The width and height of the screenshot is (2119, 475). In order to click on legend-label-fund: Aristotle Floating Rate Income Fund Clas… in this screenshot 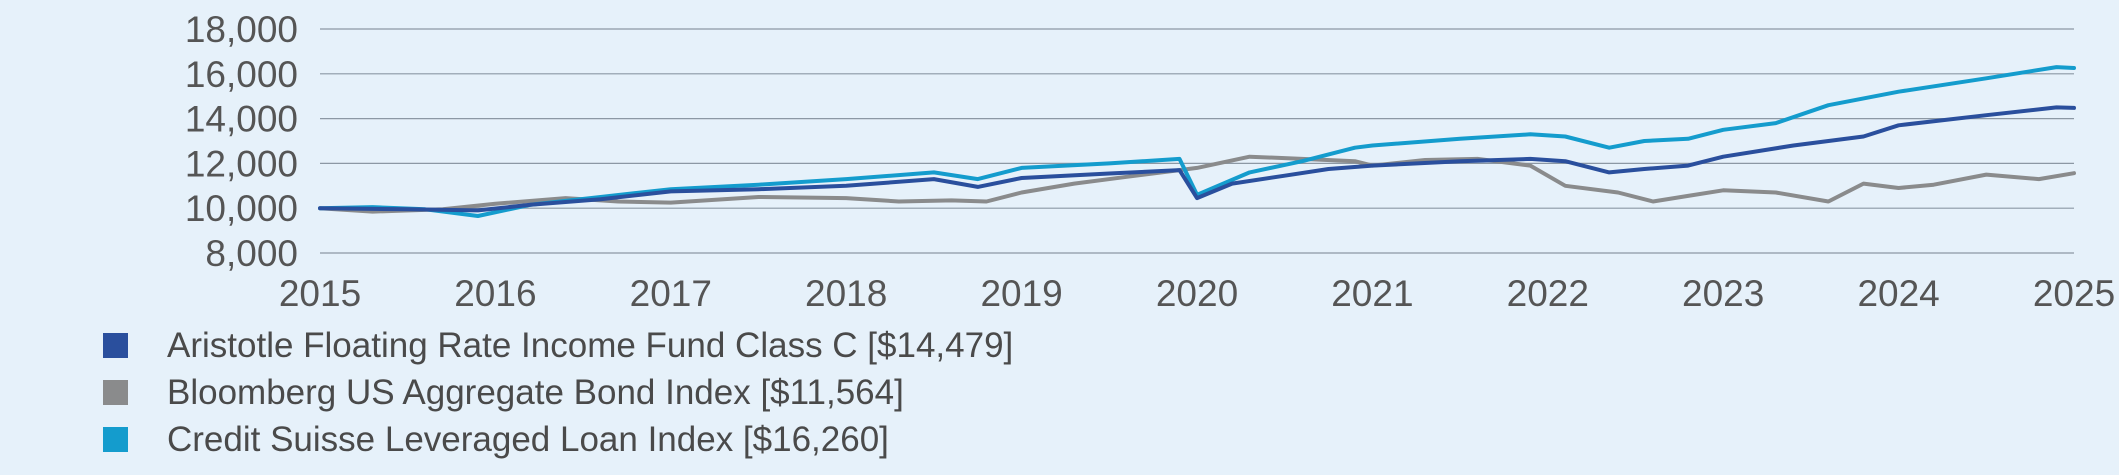, I will do `click(590, 345)`.